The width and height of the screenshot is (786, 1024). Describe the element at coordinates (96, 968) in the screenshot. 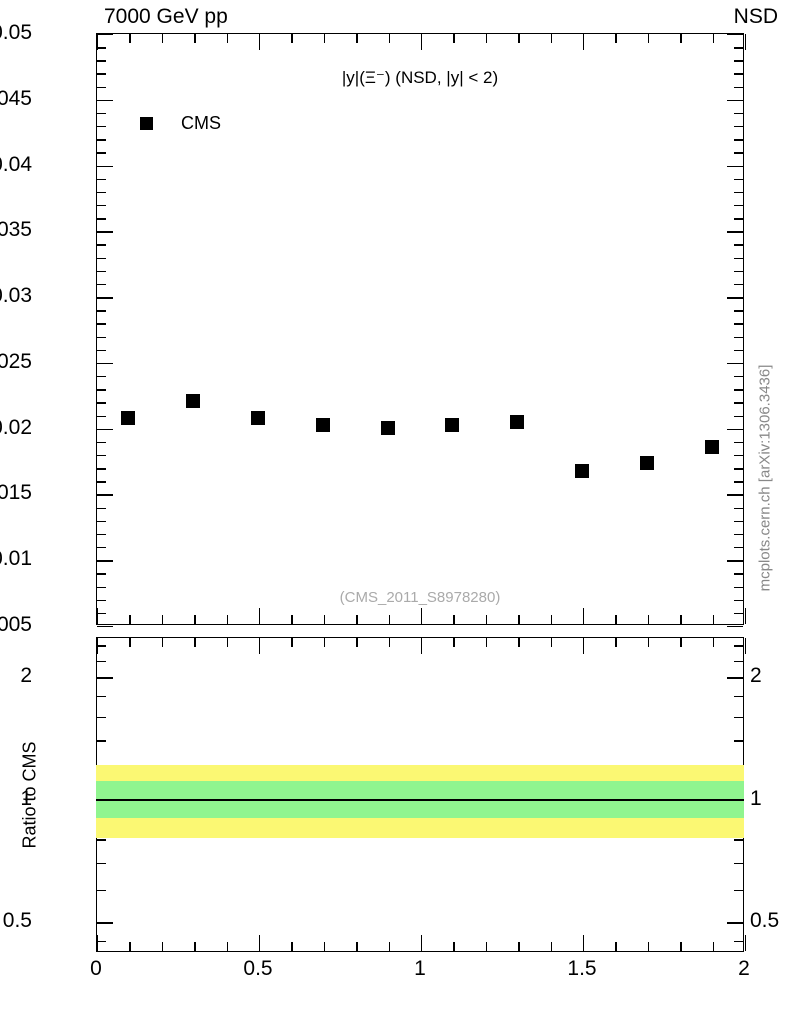

I see `x-tick-label: 0` at that location.